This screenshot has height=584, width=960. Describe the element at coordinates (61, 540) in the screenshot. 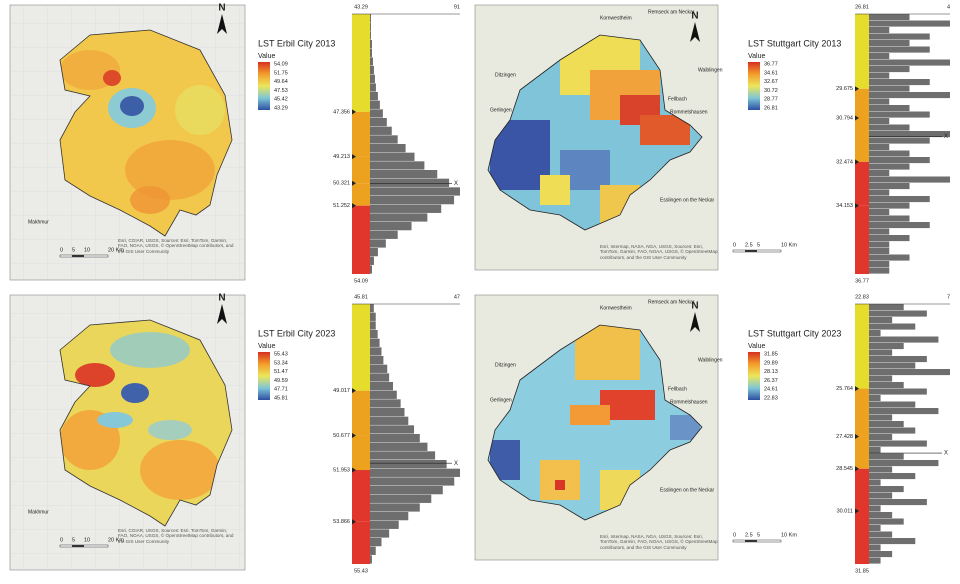

I see `scale-label: 0` at that location.